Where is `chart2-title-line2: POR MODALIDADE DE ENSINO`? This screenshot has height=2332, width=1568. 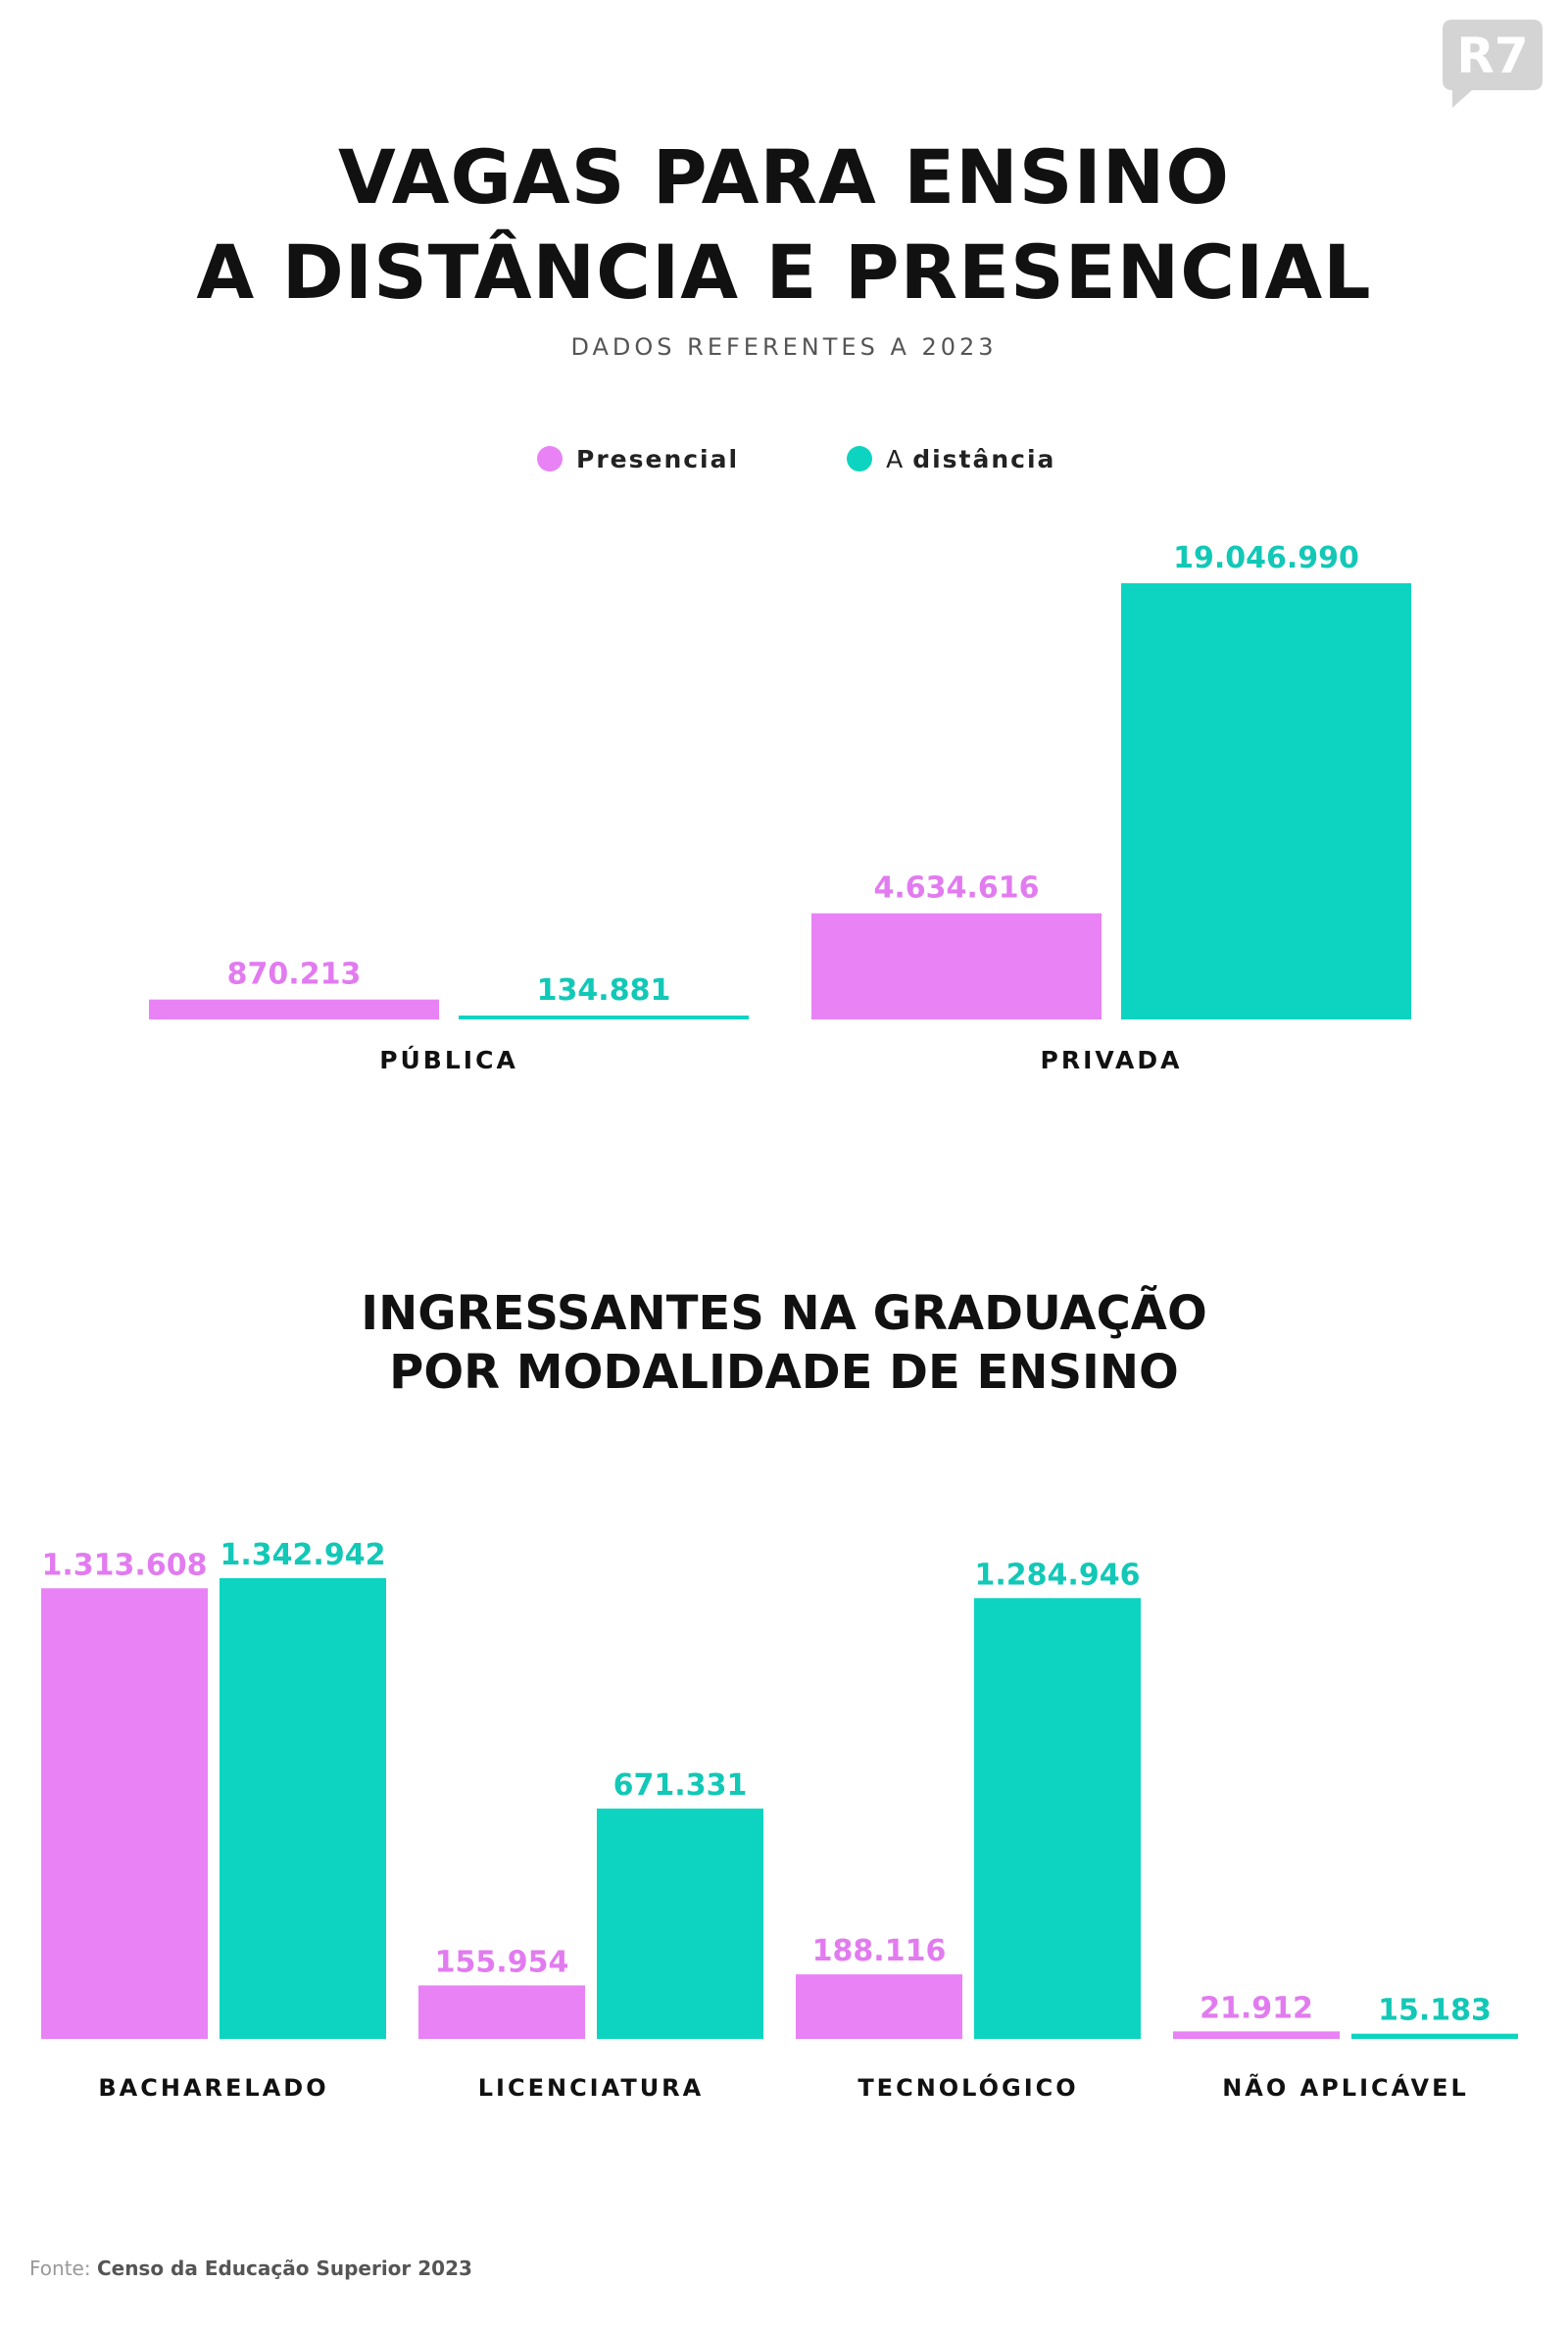 chart2-title-line2: POR MODALIDADE DE ENSINO is located at coordinates (784, 1372).